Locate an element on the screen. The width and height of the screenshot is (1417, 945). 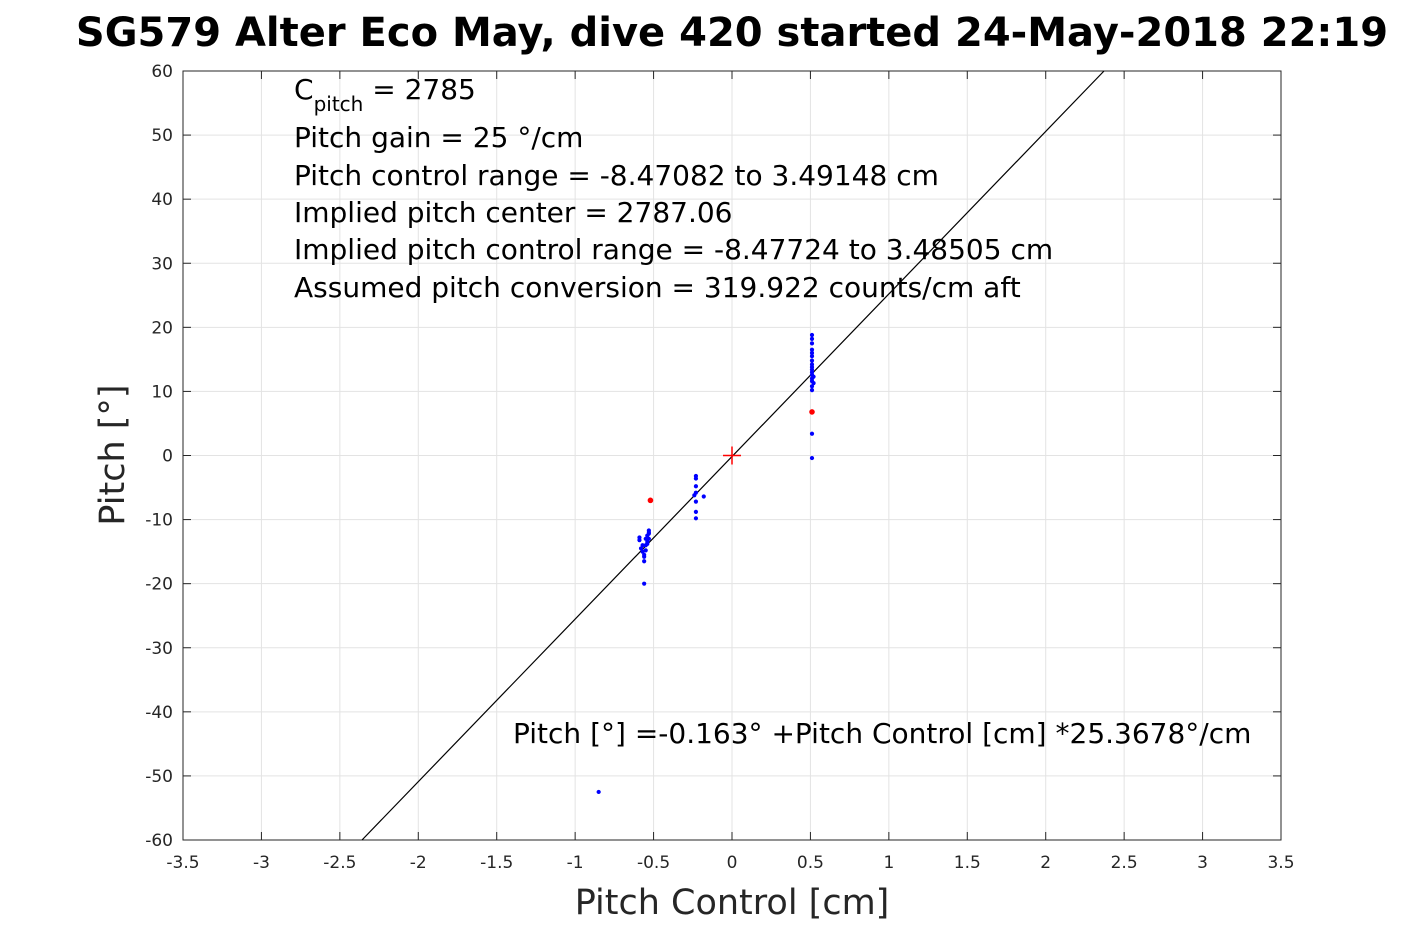
annotation-pitch-gain: Pitch gain = 25 °/cm is located at coordinates (438, 137).